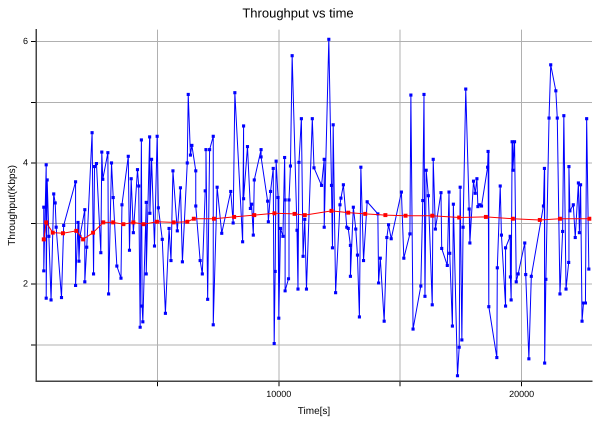 Image resolution: width=598 pixels, height=423 pixels. Describe the element at coordinates (25, 162) in the screenshot. I see `y-tick-label: 4` at that location.